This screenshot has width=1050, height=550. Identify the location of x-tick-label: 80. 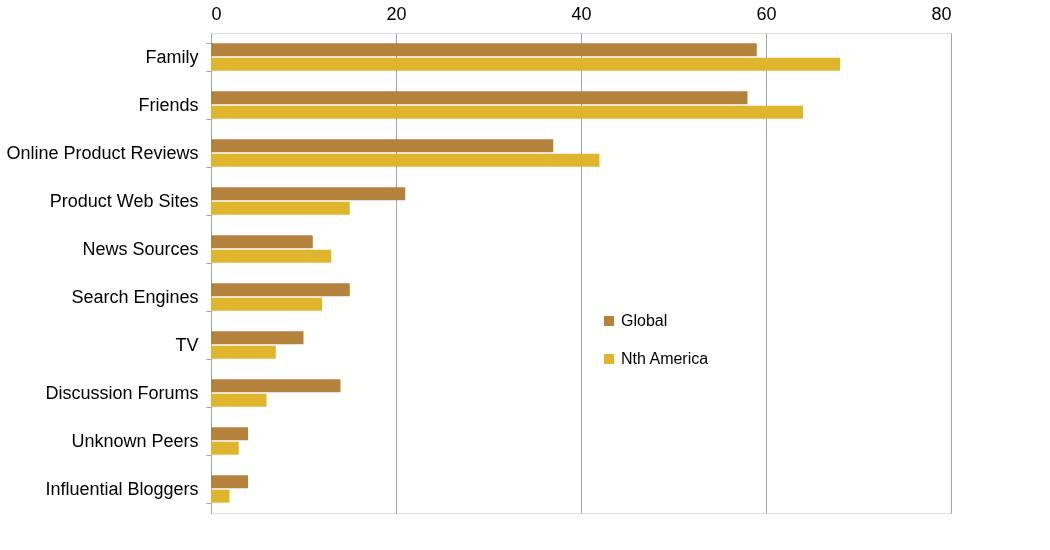
(941, 13).